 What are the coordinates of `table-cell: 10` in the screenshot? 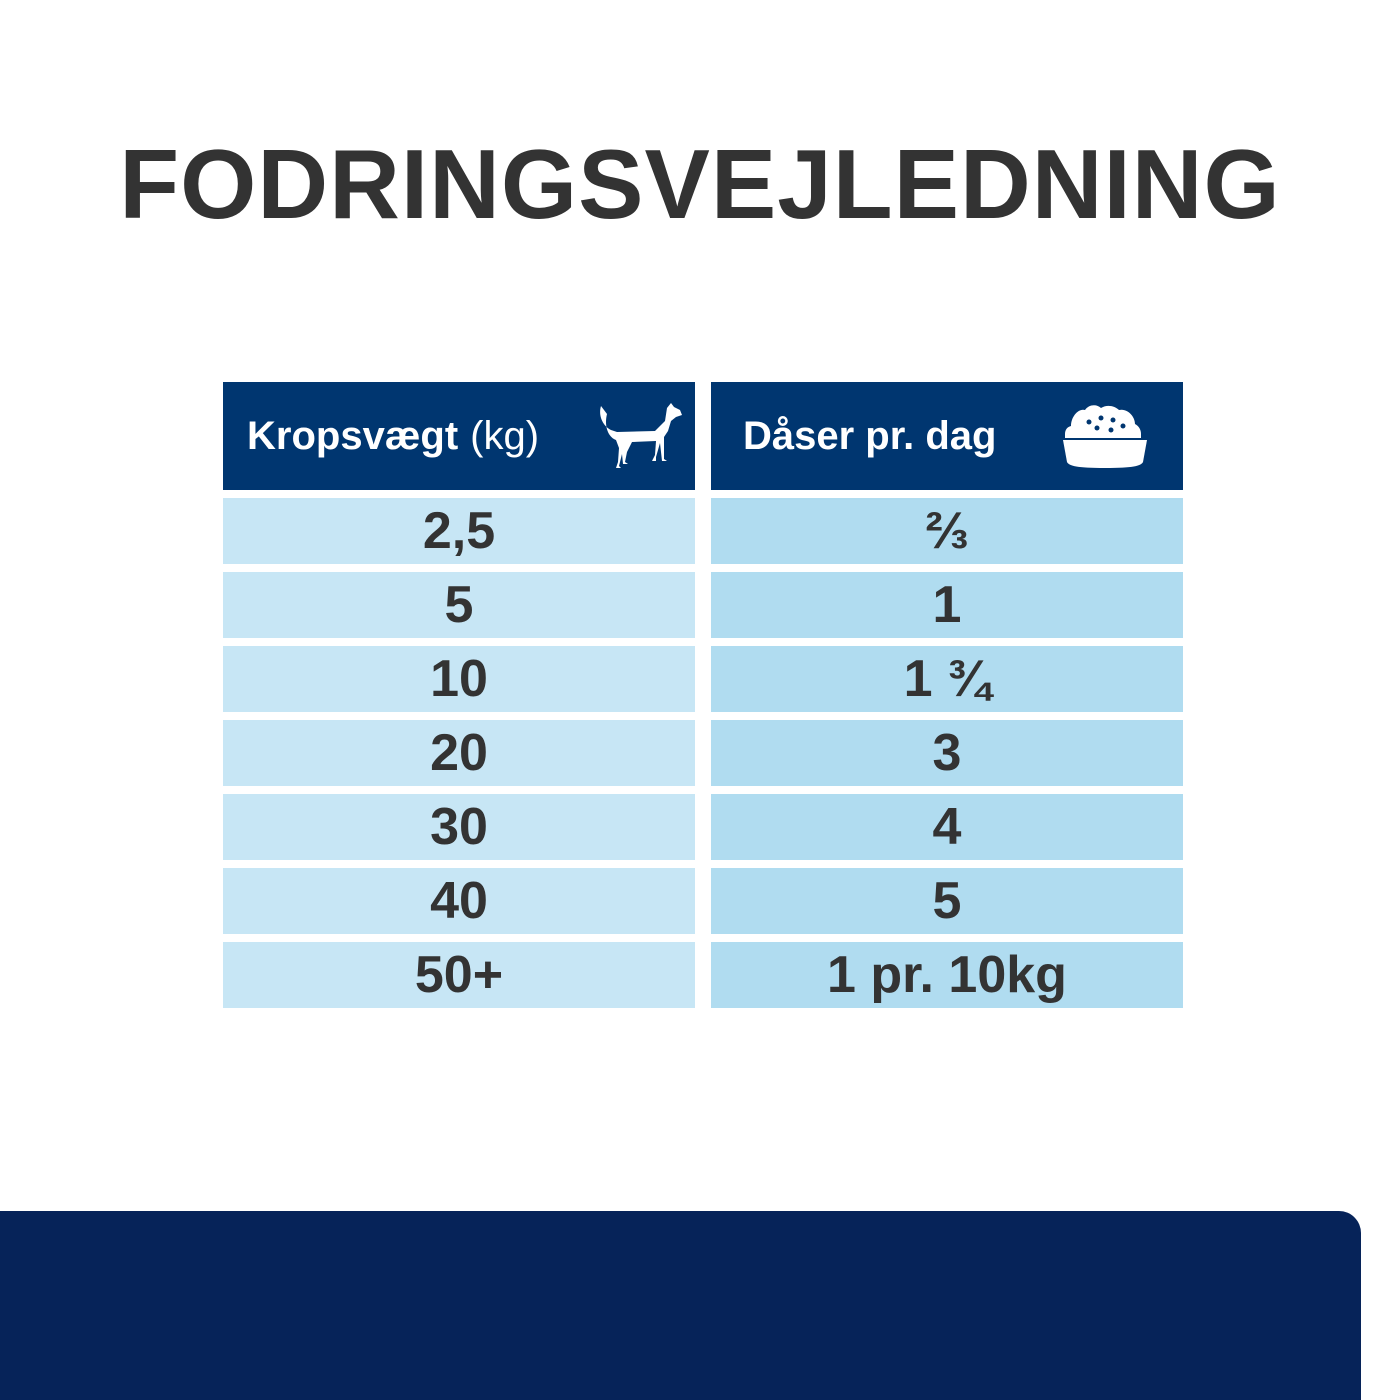 It's located at (459, 679).